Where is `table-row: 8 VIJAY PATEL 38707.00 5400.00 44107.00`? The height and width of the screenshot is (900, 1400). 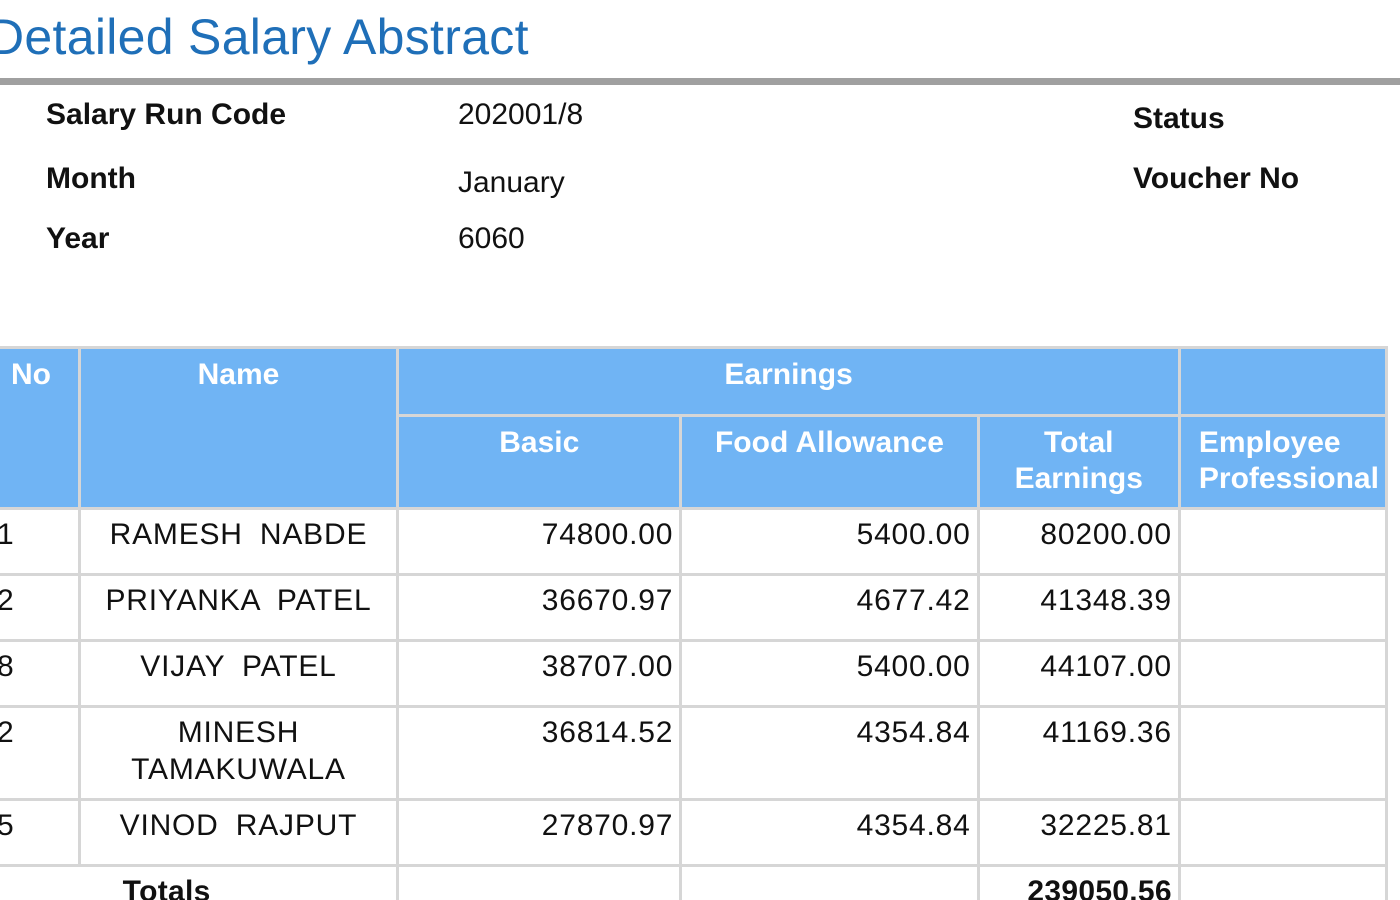 table-row: 8 VIJAY PATEL 38707.00 5400.00 44107.00 is located at coordinates (694, 673).